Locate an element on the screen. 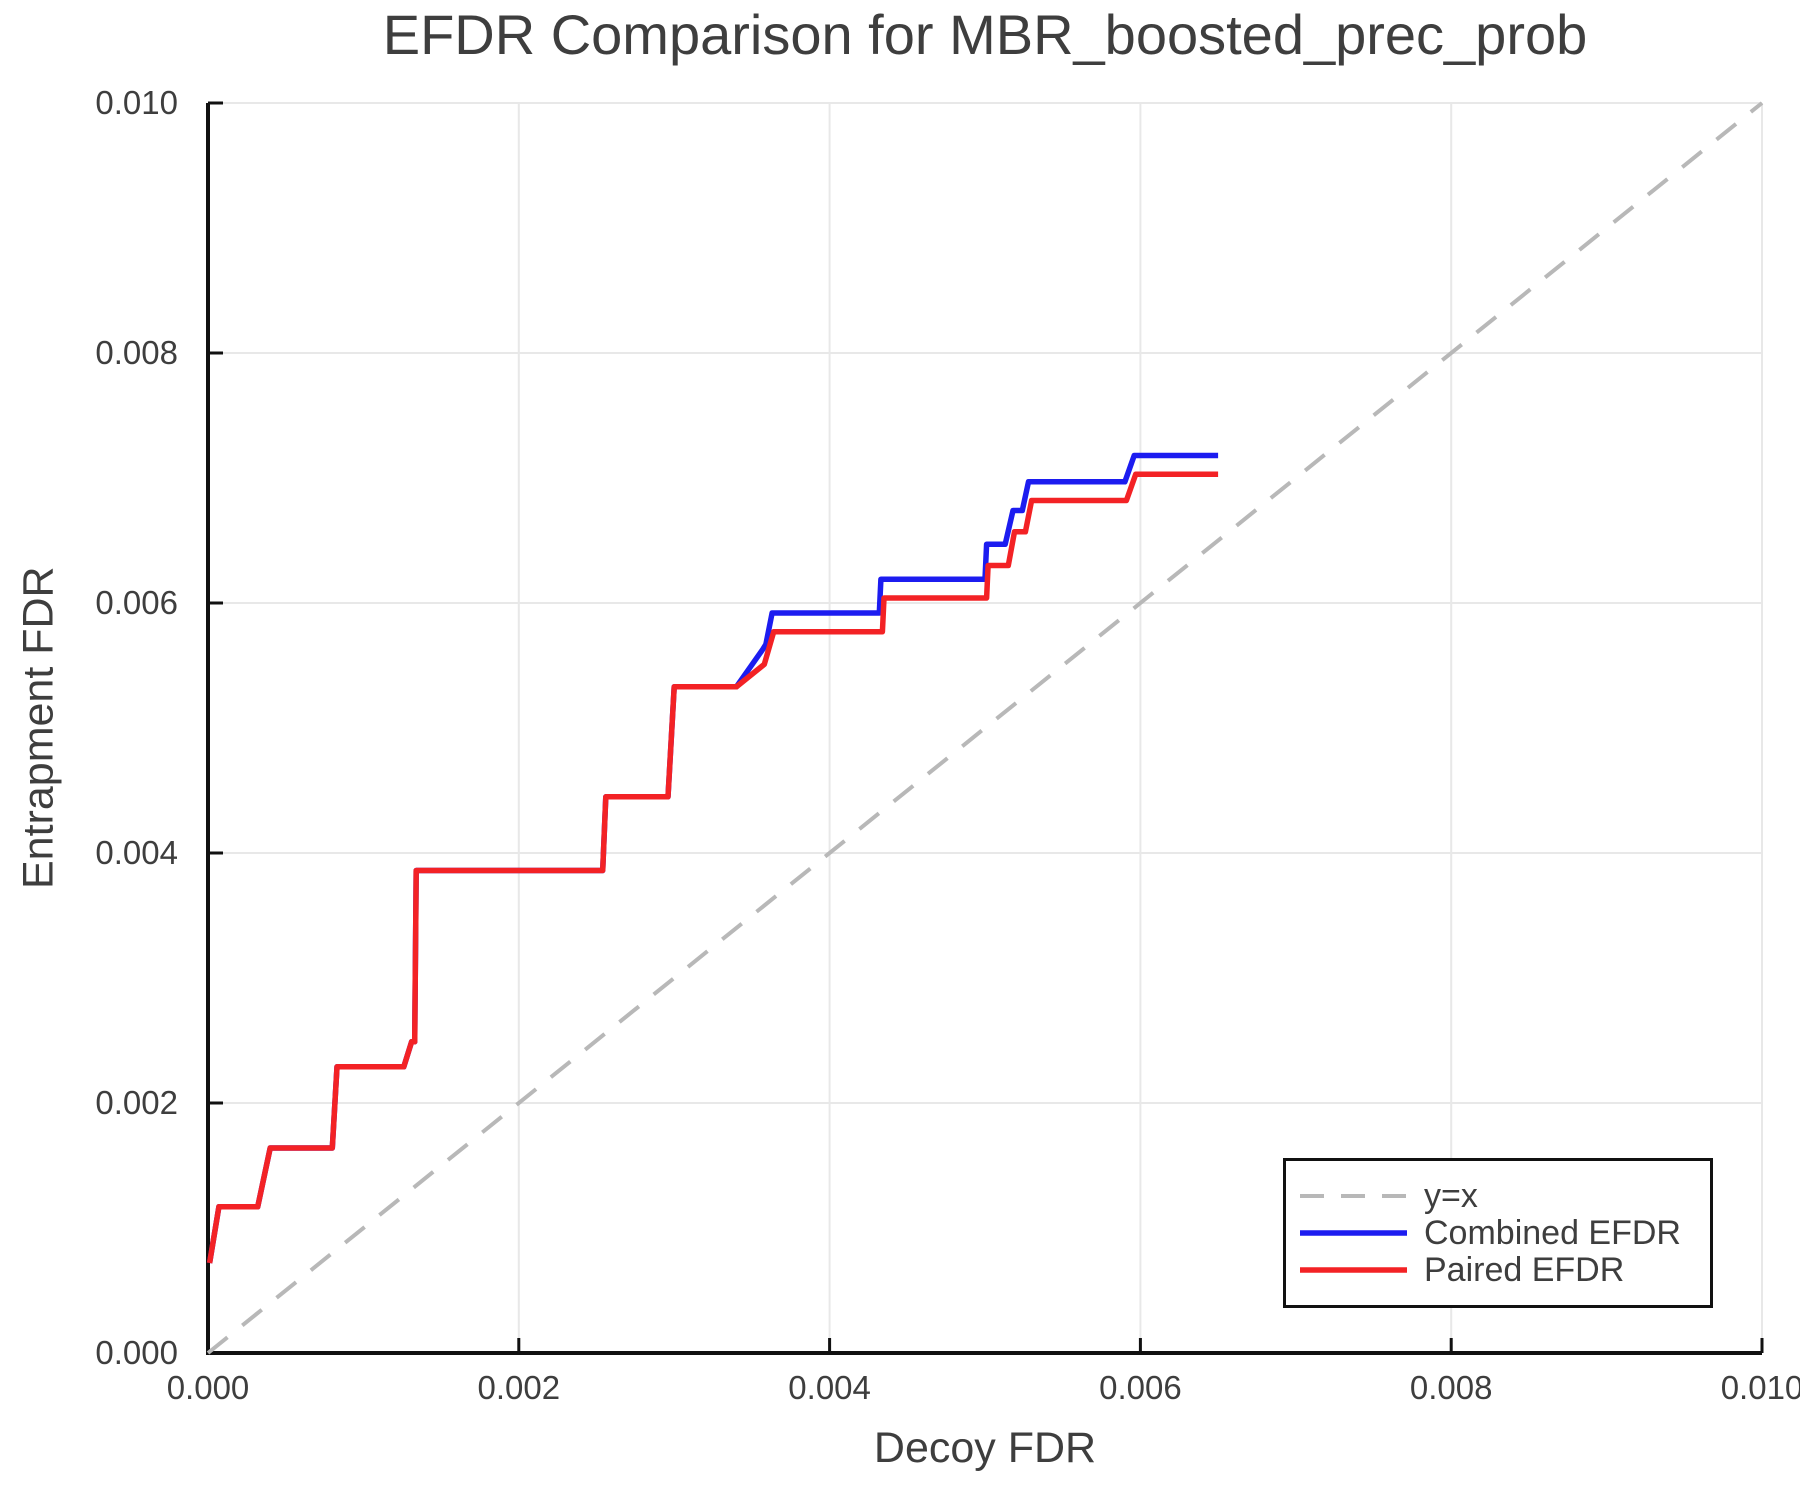  legend: y=x Combined EFDR Paired EFDR is located at coordinates (1498, 1233).